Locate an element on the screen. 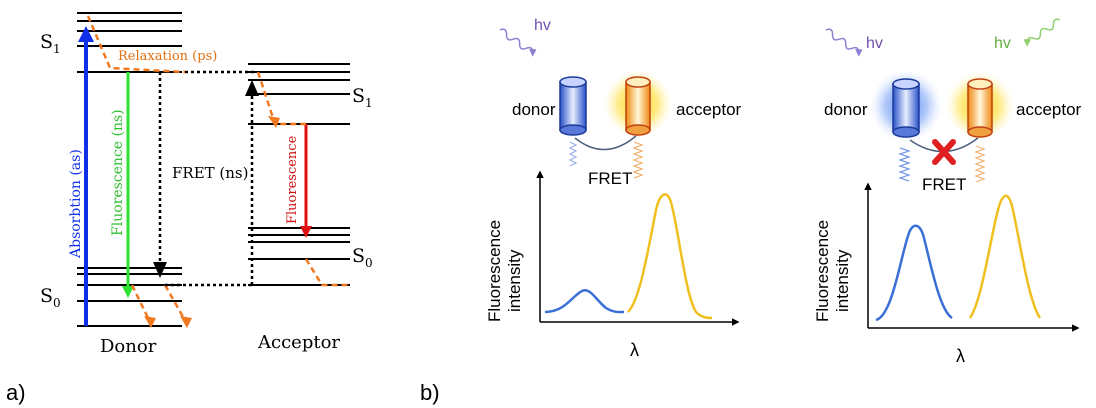  fret-arrowheads is located at coordinates (206, 179).